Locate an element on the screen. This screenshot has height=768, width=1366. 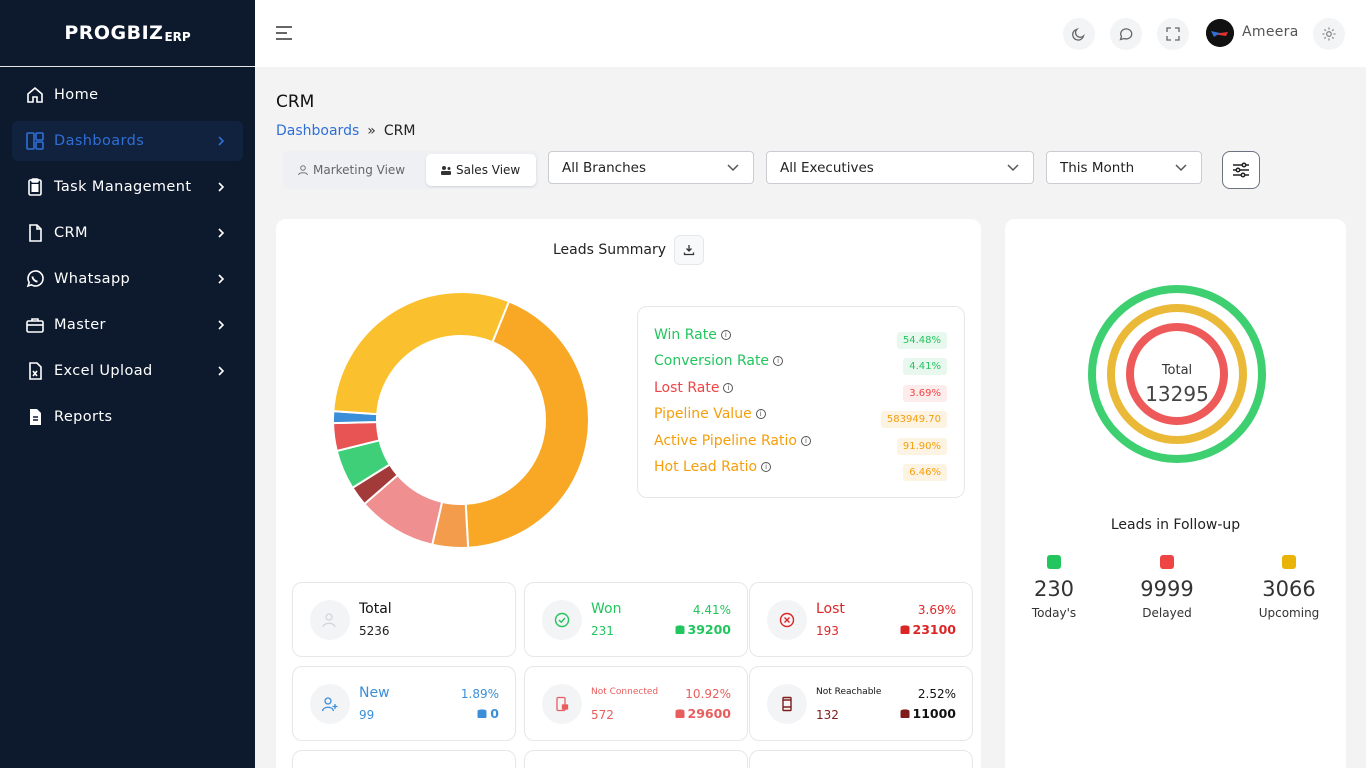
stat-amount-value: 39200 is located at coordinates (709, 629).